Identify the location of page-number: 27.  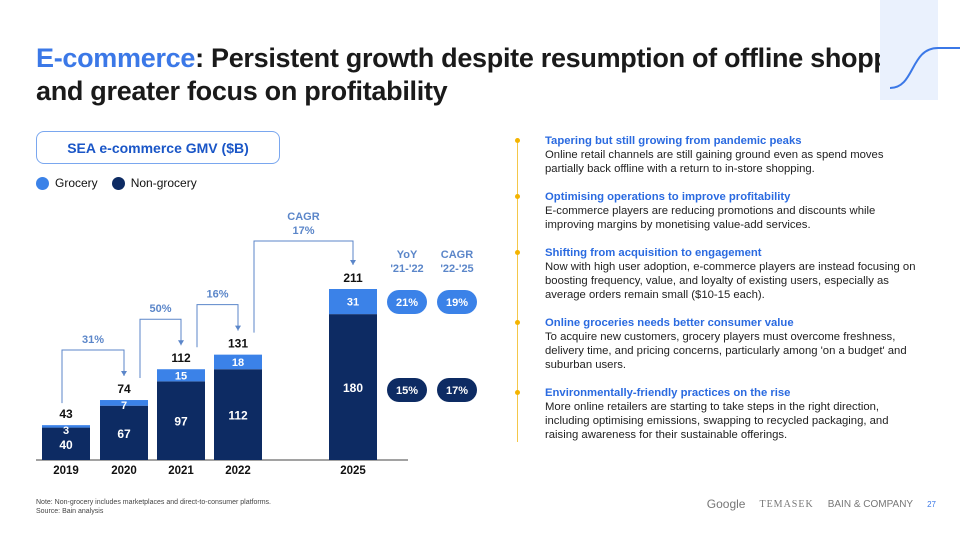
(931, 504).